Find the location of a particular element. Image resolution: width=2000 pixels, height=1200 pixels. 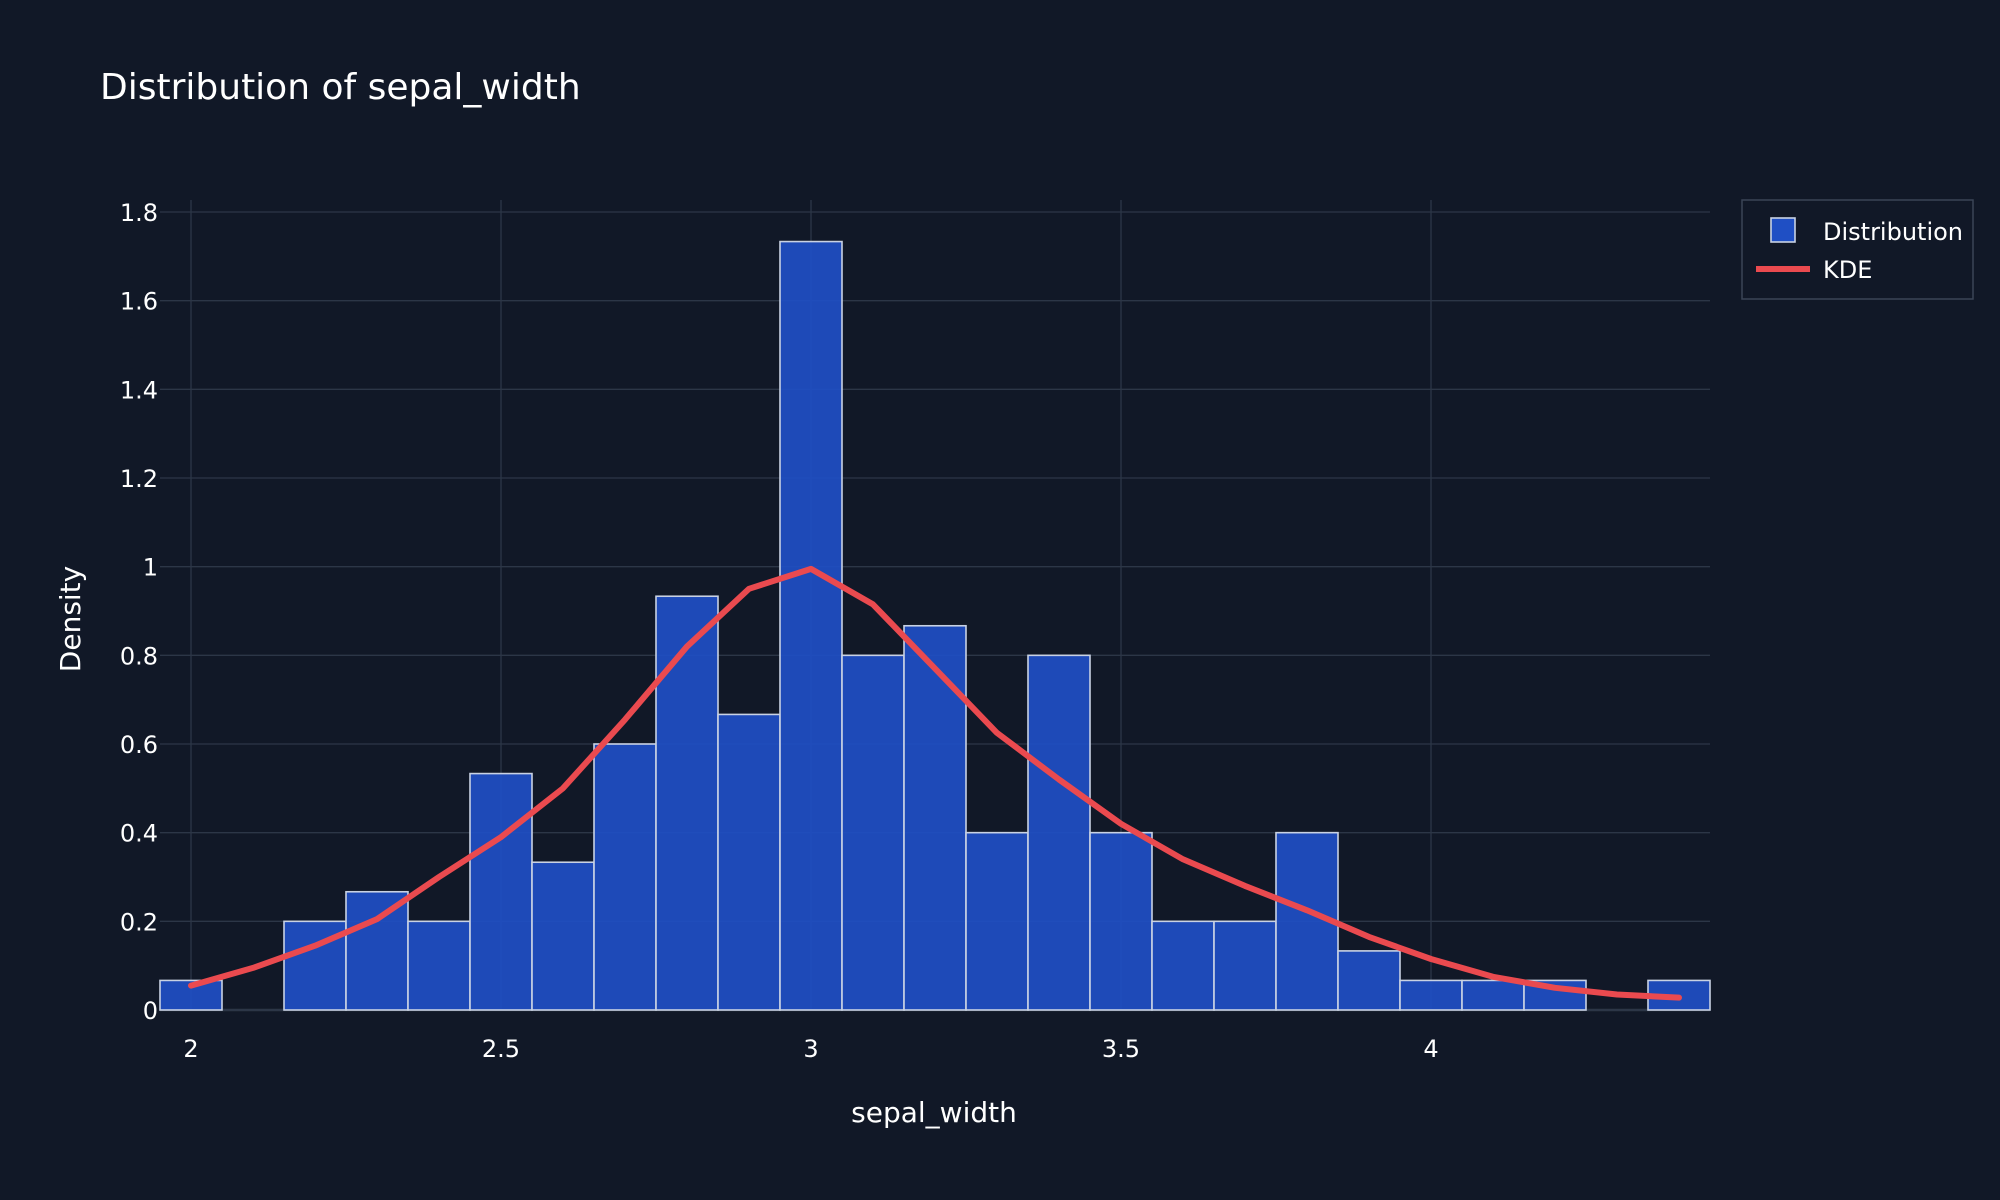

x-axis-ticks: 2 2.5 3 3.5 4 is located at coordinates (810, 1049).